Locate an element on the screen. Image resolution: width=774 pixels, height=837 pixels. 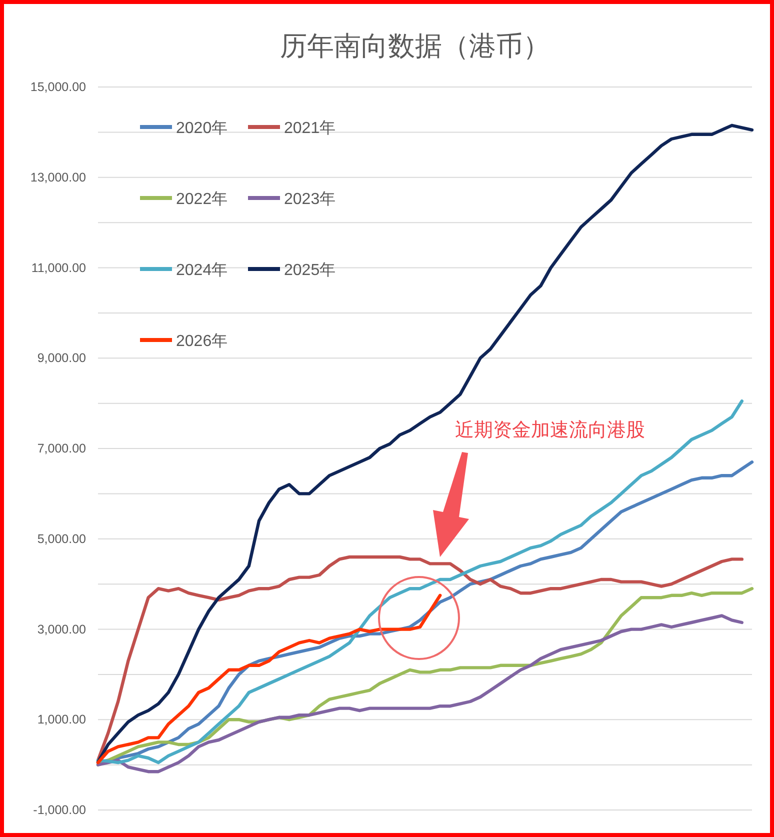
y-tick-label: 9,000.00 is located at coordinates (61, 358).